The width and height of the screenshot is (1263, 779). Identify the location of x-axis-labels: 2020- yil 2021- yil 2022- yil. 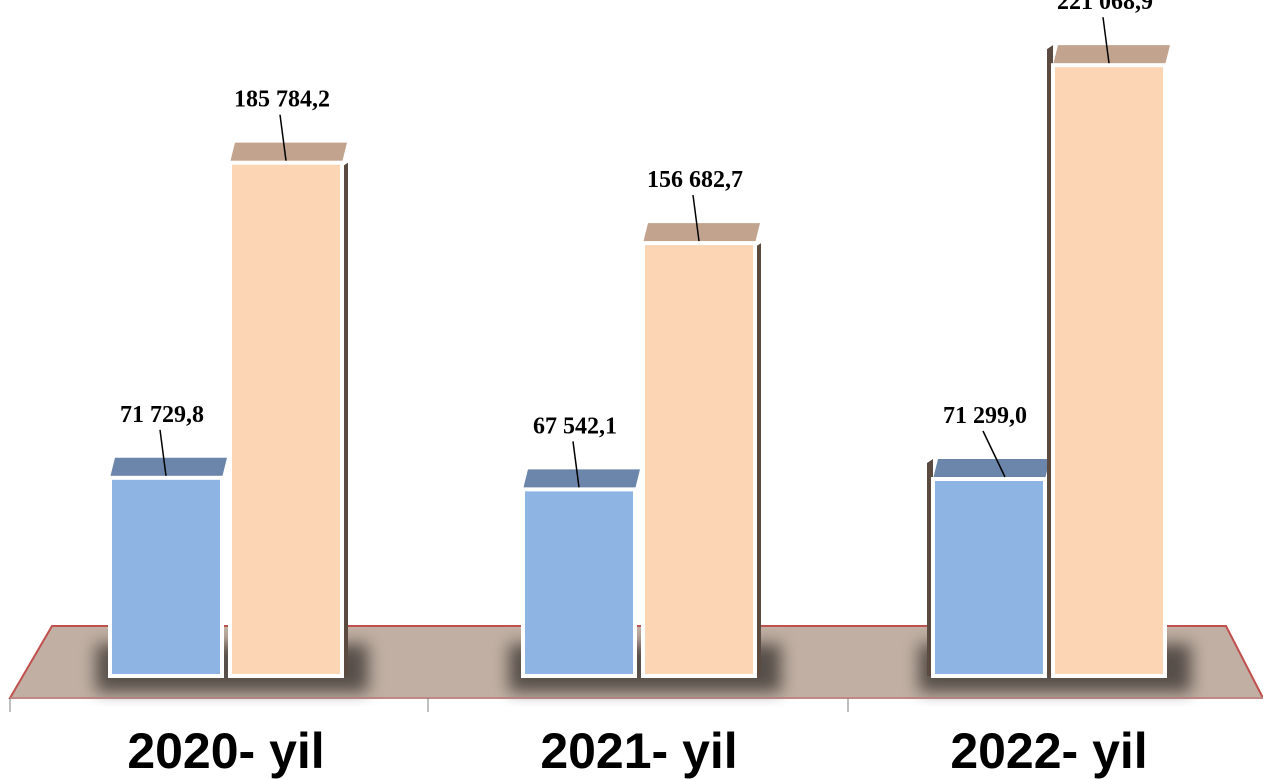
(637, 751).